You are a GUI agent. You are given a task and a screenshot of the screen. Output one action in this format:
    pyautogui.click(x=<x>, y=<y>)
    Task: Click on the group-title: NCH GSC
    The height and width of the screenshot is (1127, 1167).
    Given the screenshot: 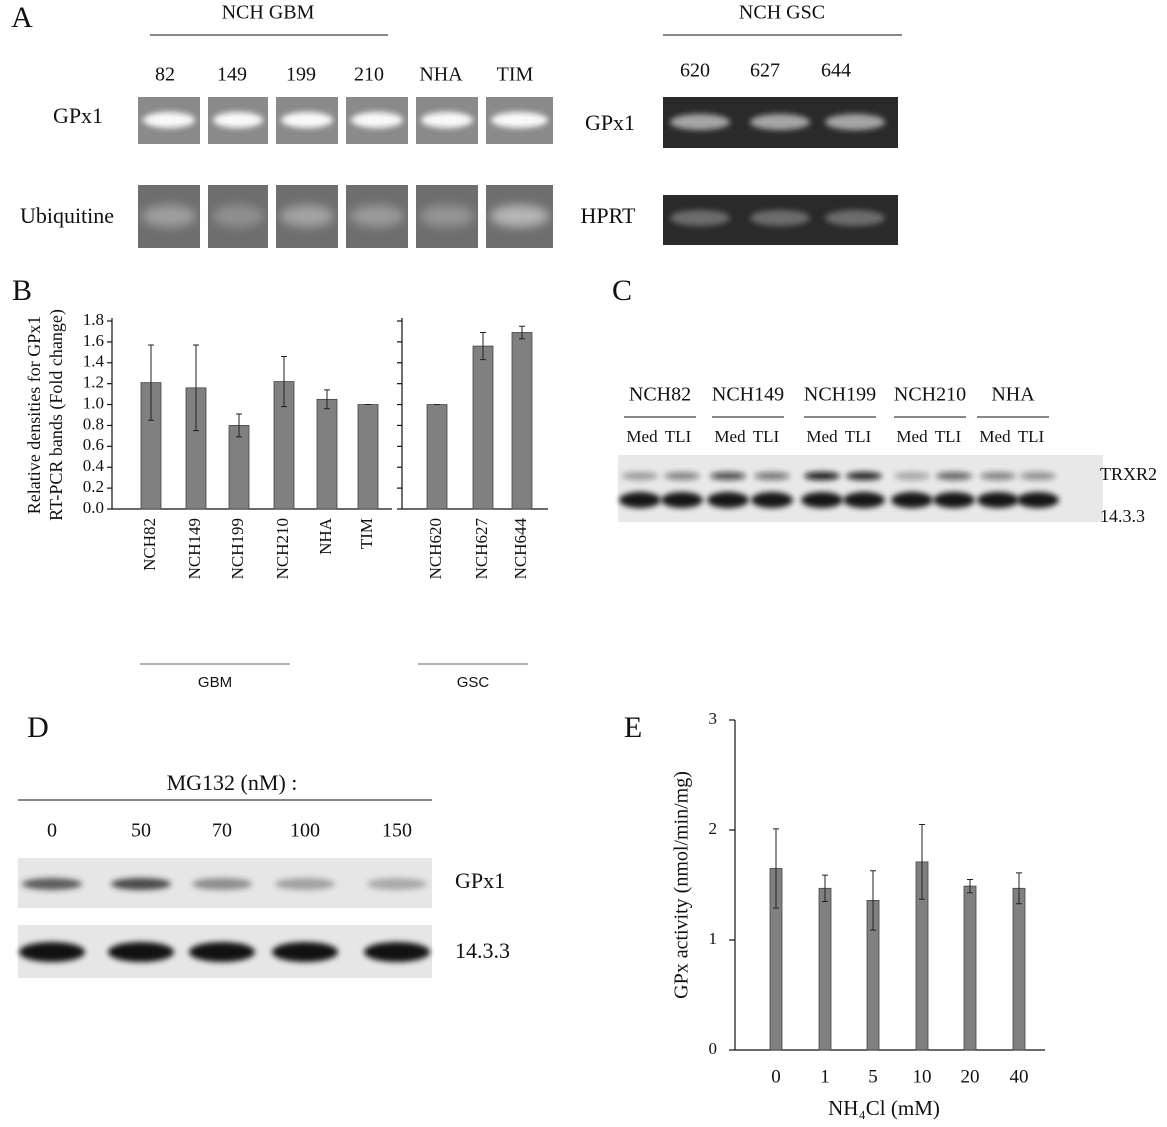 What is the action you would take?
    pyautogui.click(x=782, y=13)
    